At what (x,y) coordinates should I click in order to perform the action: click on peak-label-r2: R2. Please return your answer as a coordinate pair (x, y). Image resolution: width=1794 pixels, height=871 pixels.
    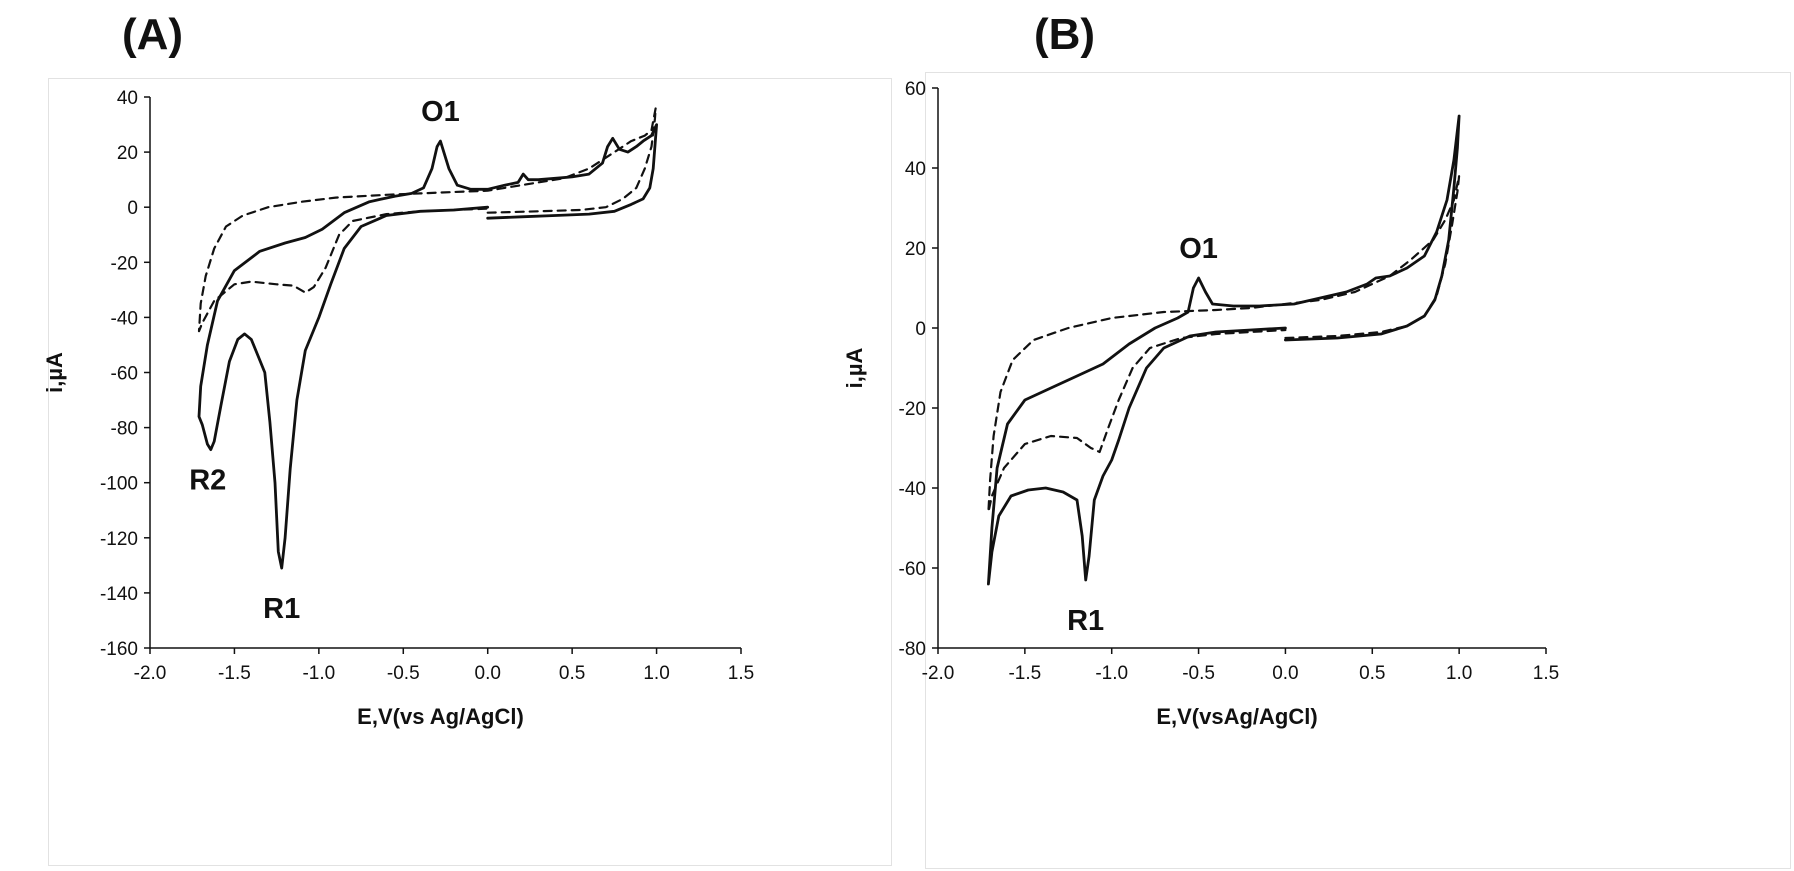
    Looking at the image, I should click on (207, 481).